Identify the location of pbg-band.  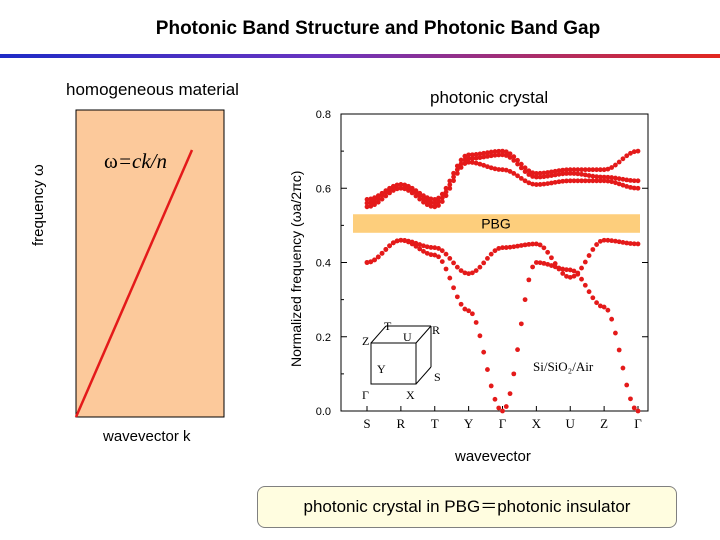
(496, 223).